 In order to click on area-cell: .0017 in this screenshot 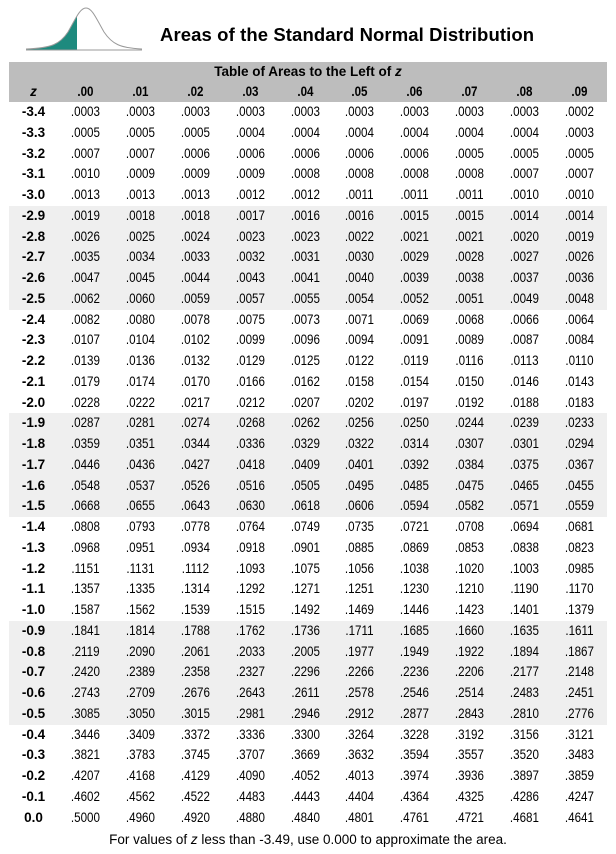, I will do `click(250, 215)`.